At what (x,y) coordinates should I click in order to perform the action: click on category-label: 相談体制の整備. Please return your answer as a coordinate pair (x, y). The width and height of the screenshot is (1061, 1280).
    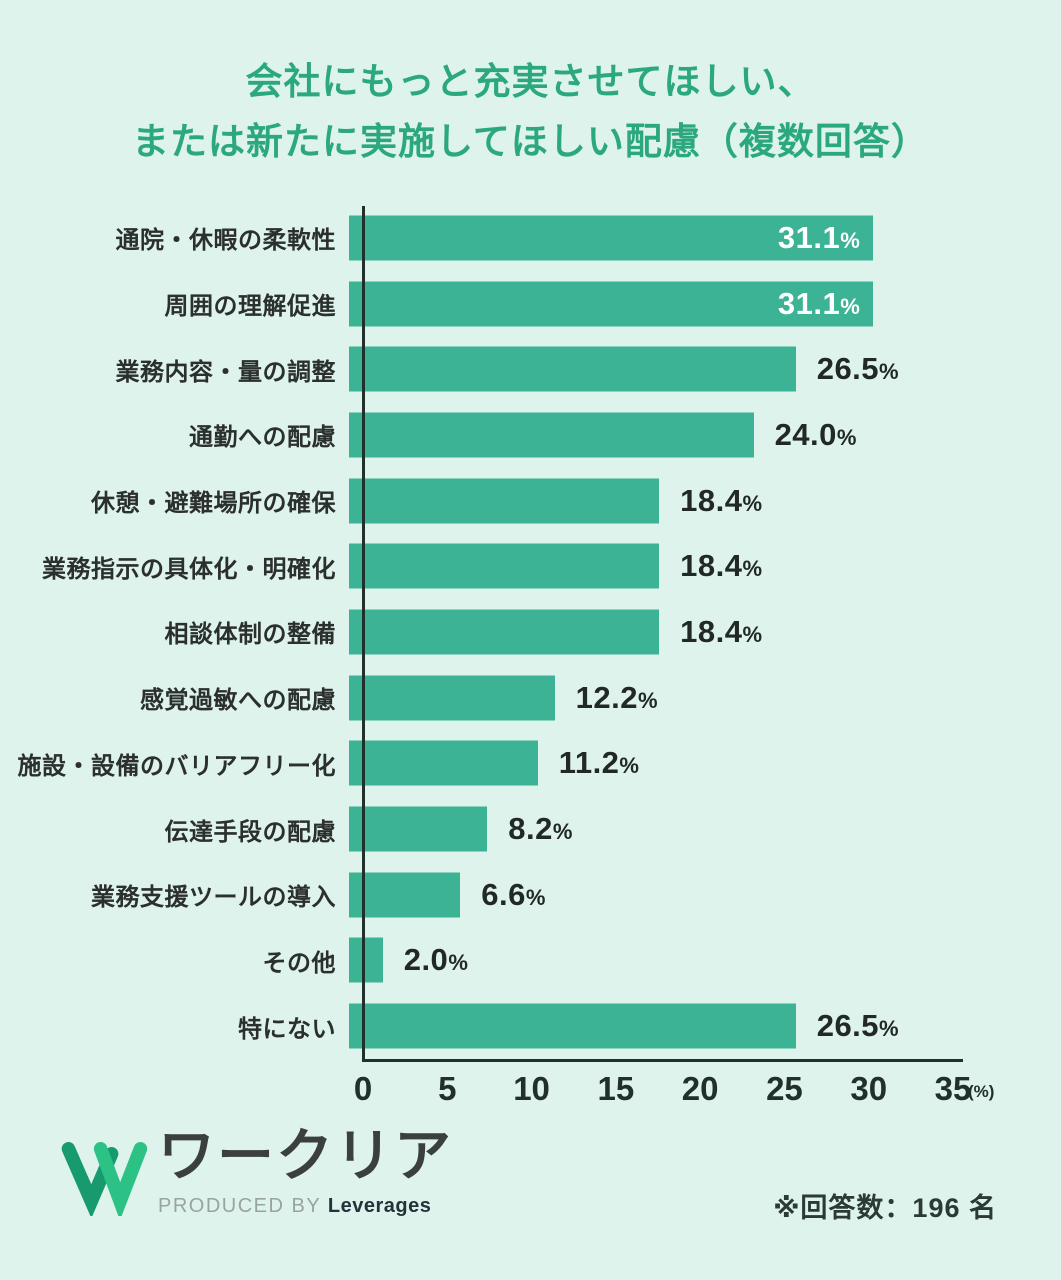
    Looking at the image, I should click on (250, 635).